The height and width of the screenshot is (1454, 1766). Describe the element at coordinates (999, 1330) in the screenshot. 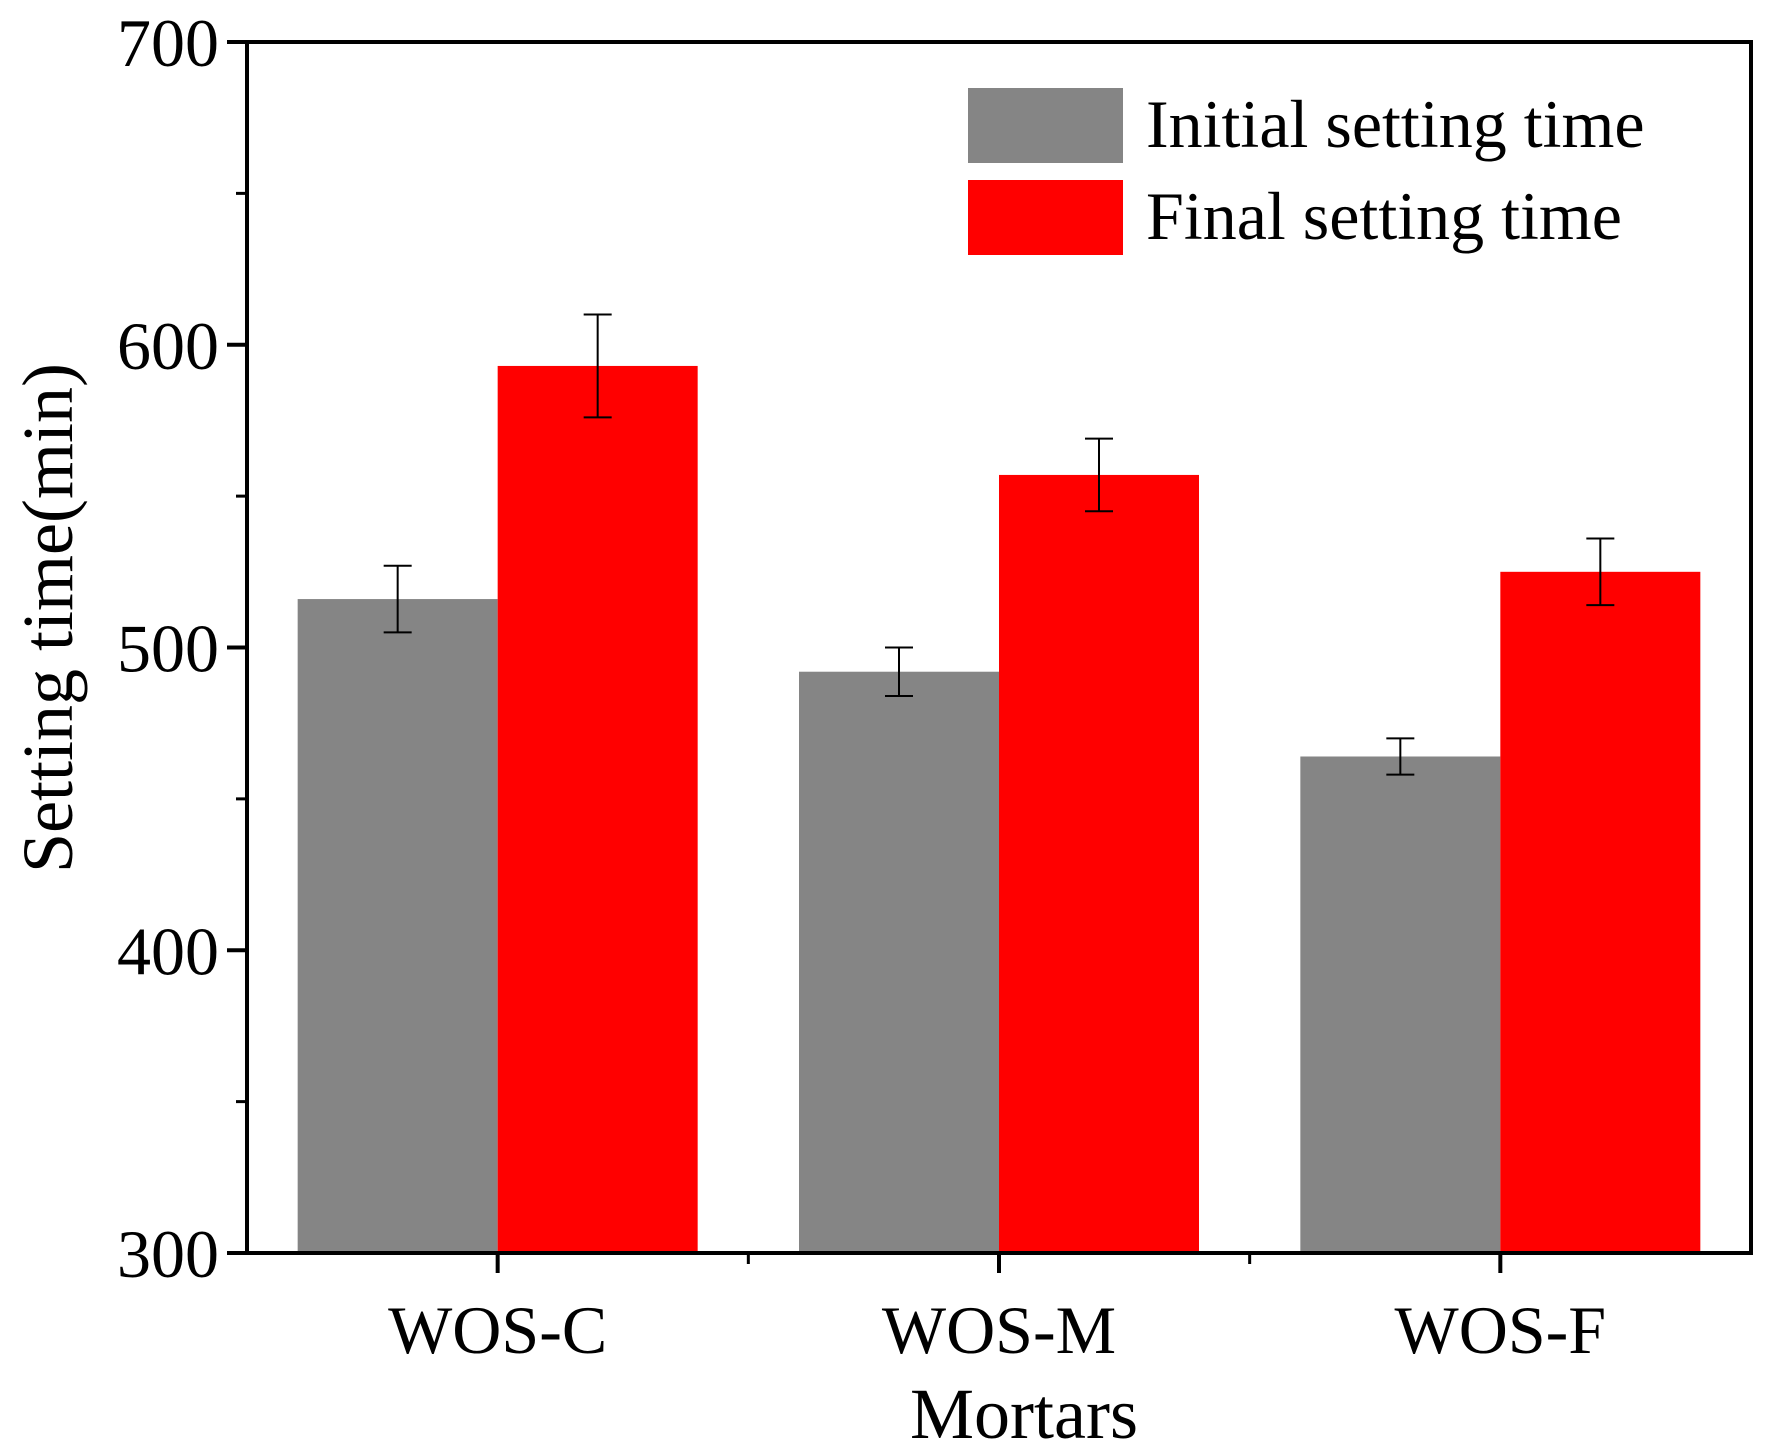

I see `x-tick-label-wos-m: WOS-M` at that location.